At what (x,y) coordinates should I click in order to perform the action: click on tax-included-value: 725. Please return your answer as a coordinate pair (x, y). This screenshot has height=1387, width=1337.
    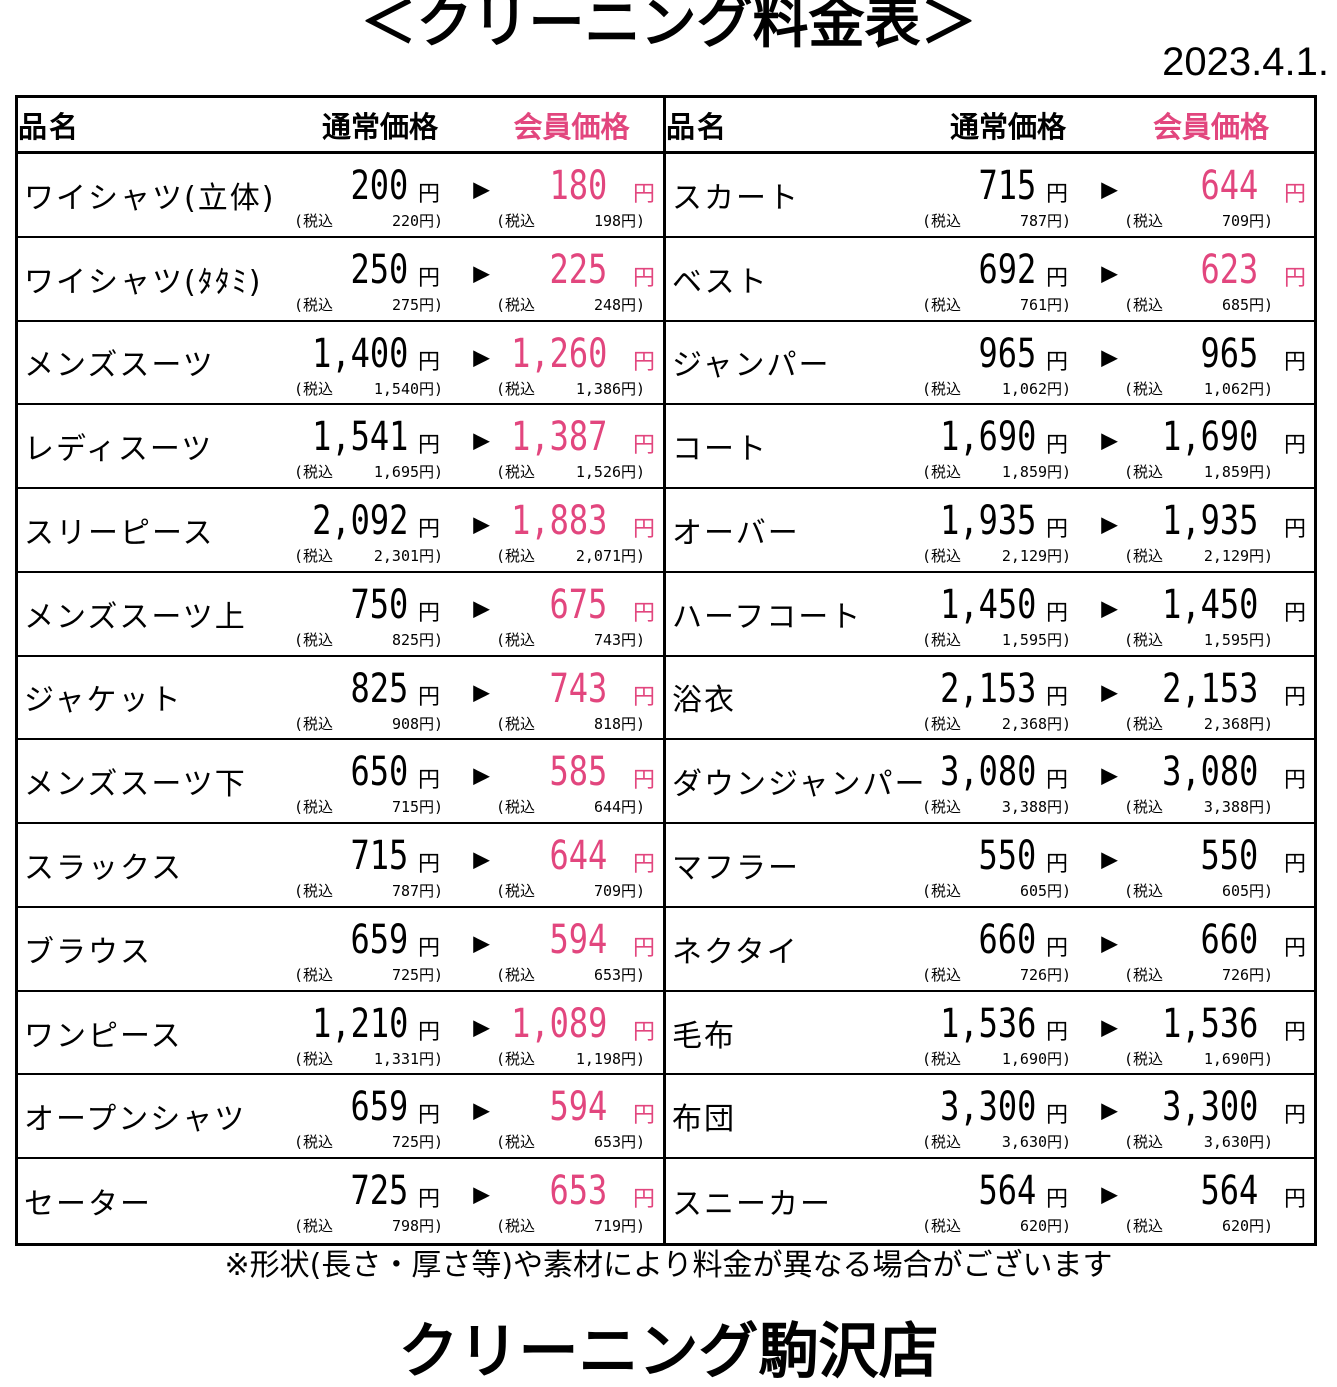
    Looking at the image, I should click on (405, 1142).